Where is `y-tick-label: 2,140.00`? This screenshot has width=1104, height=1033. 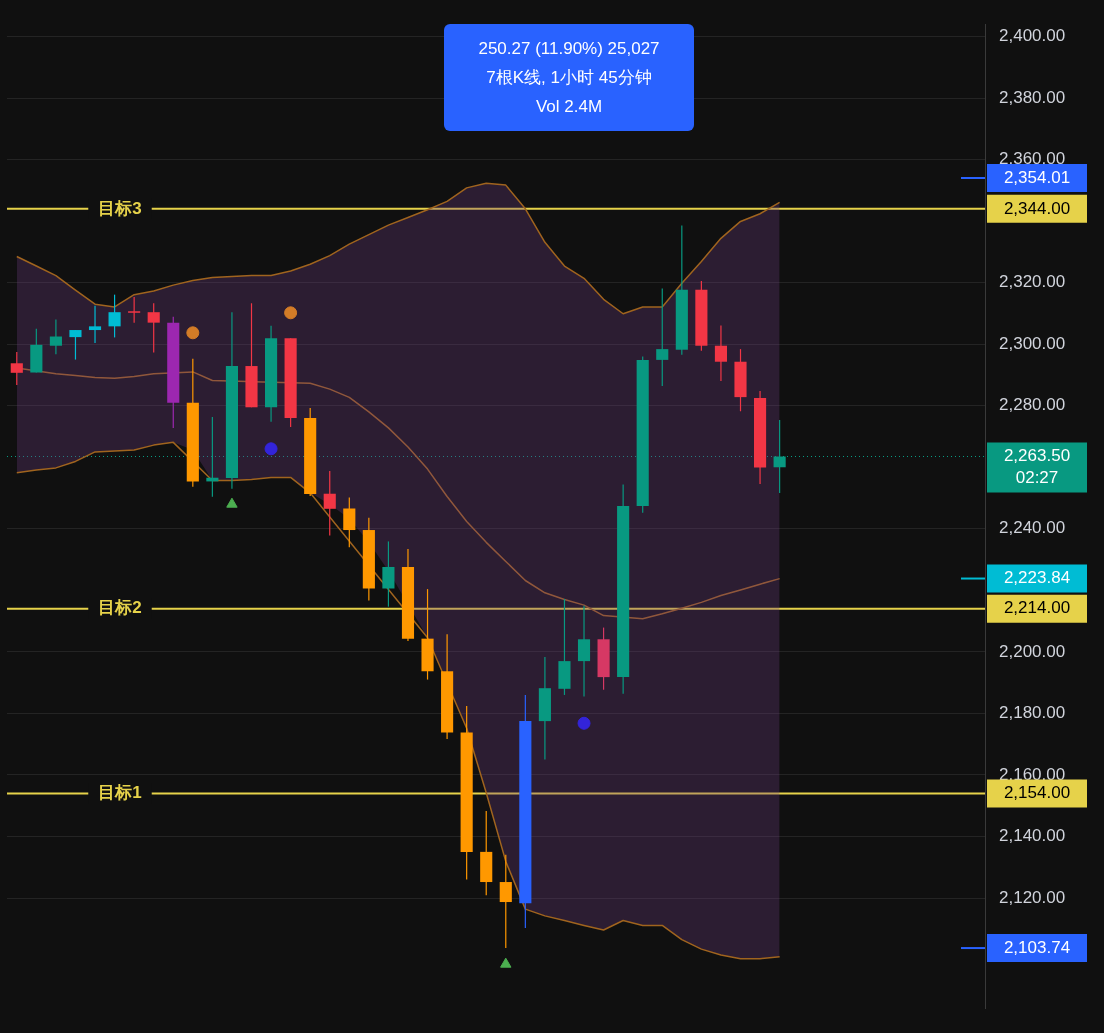 y-tick-label: 2,140.00 is located at coordinates (1032, 836).